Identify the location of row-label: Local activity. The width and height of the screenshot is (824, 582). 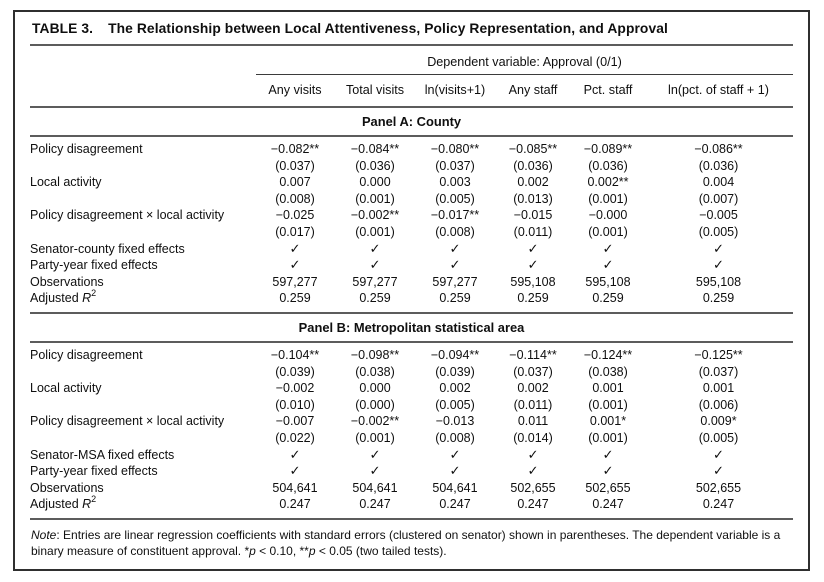
(66, 182).